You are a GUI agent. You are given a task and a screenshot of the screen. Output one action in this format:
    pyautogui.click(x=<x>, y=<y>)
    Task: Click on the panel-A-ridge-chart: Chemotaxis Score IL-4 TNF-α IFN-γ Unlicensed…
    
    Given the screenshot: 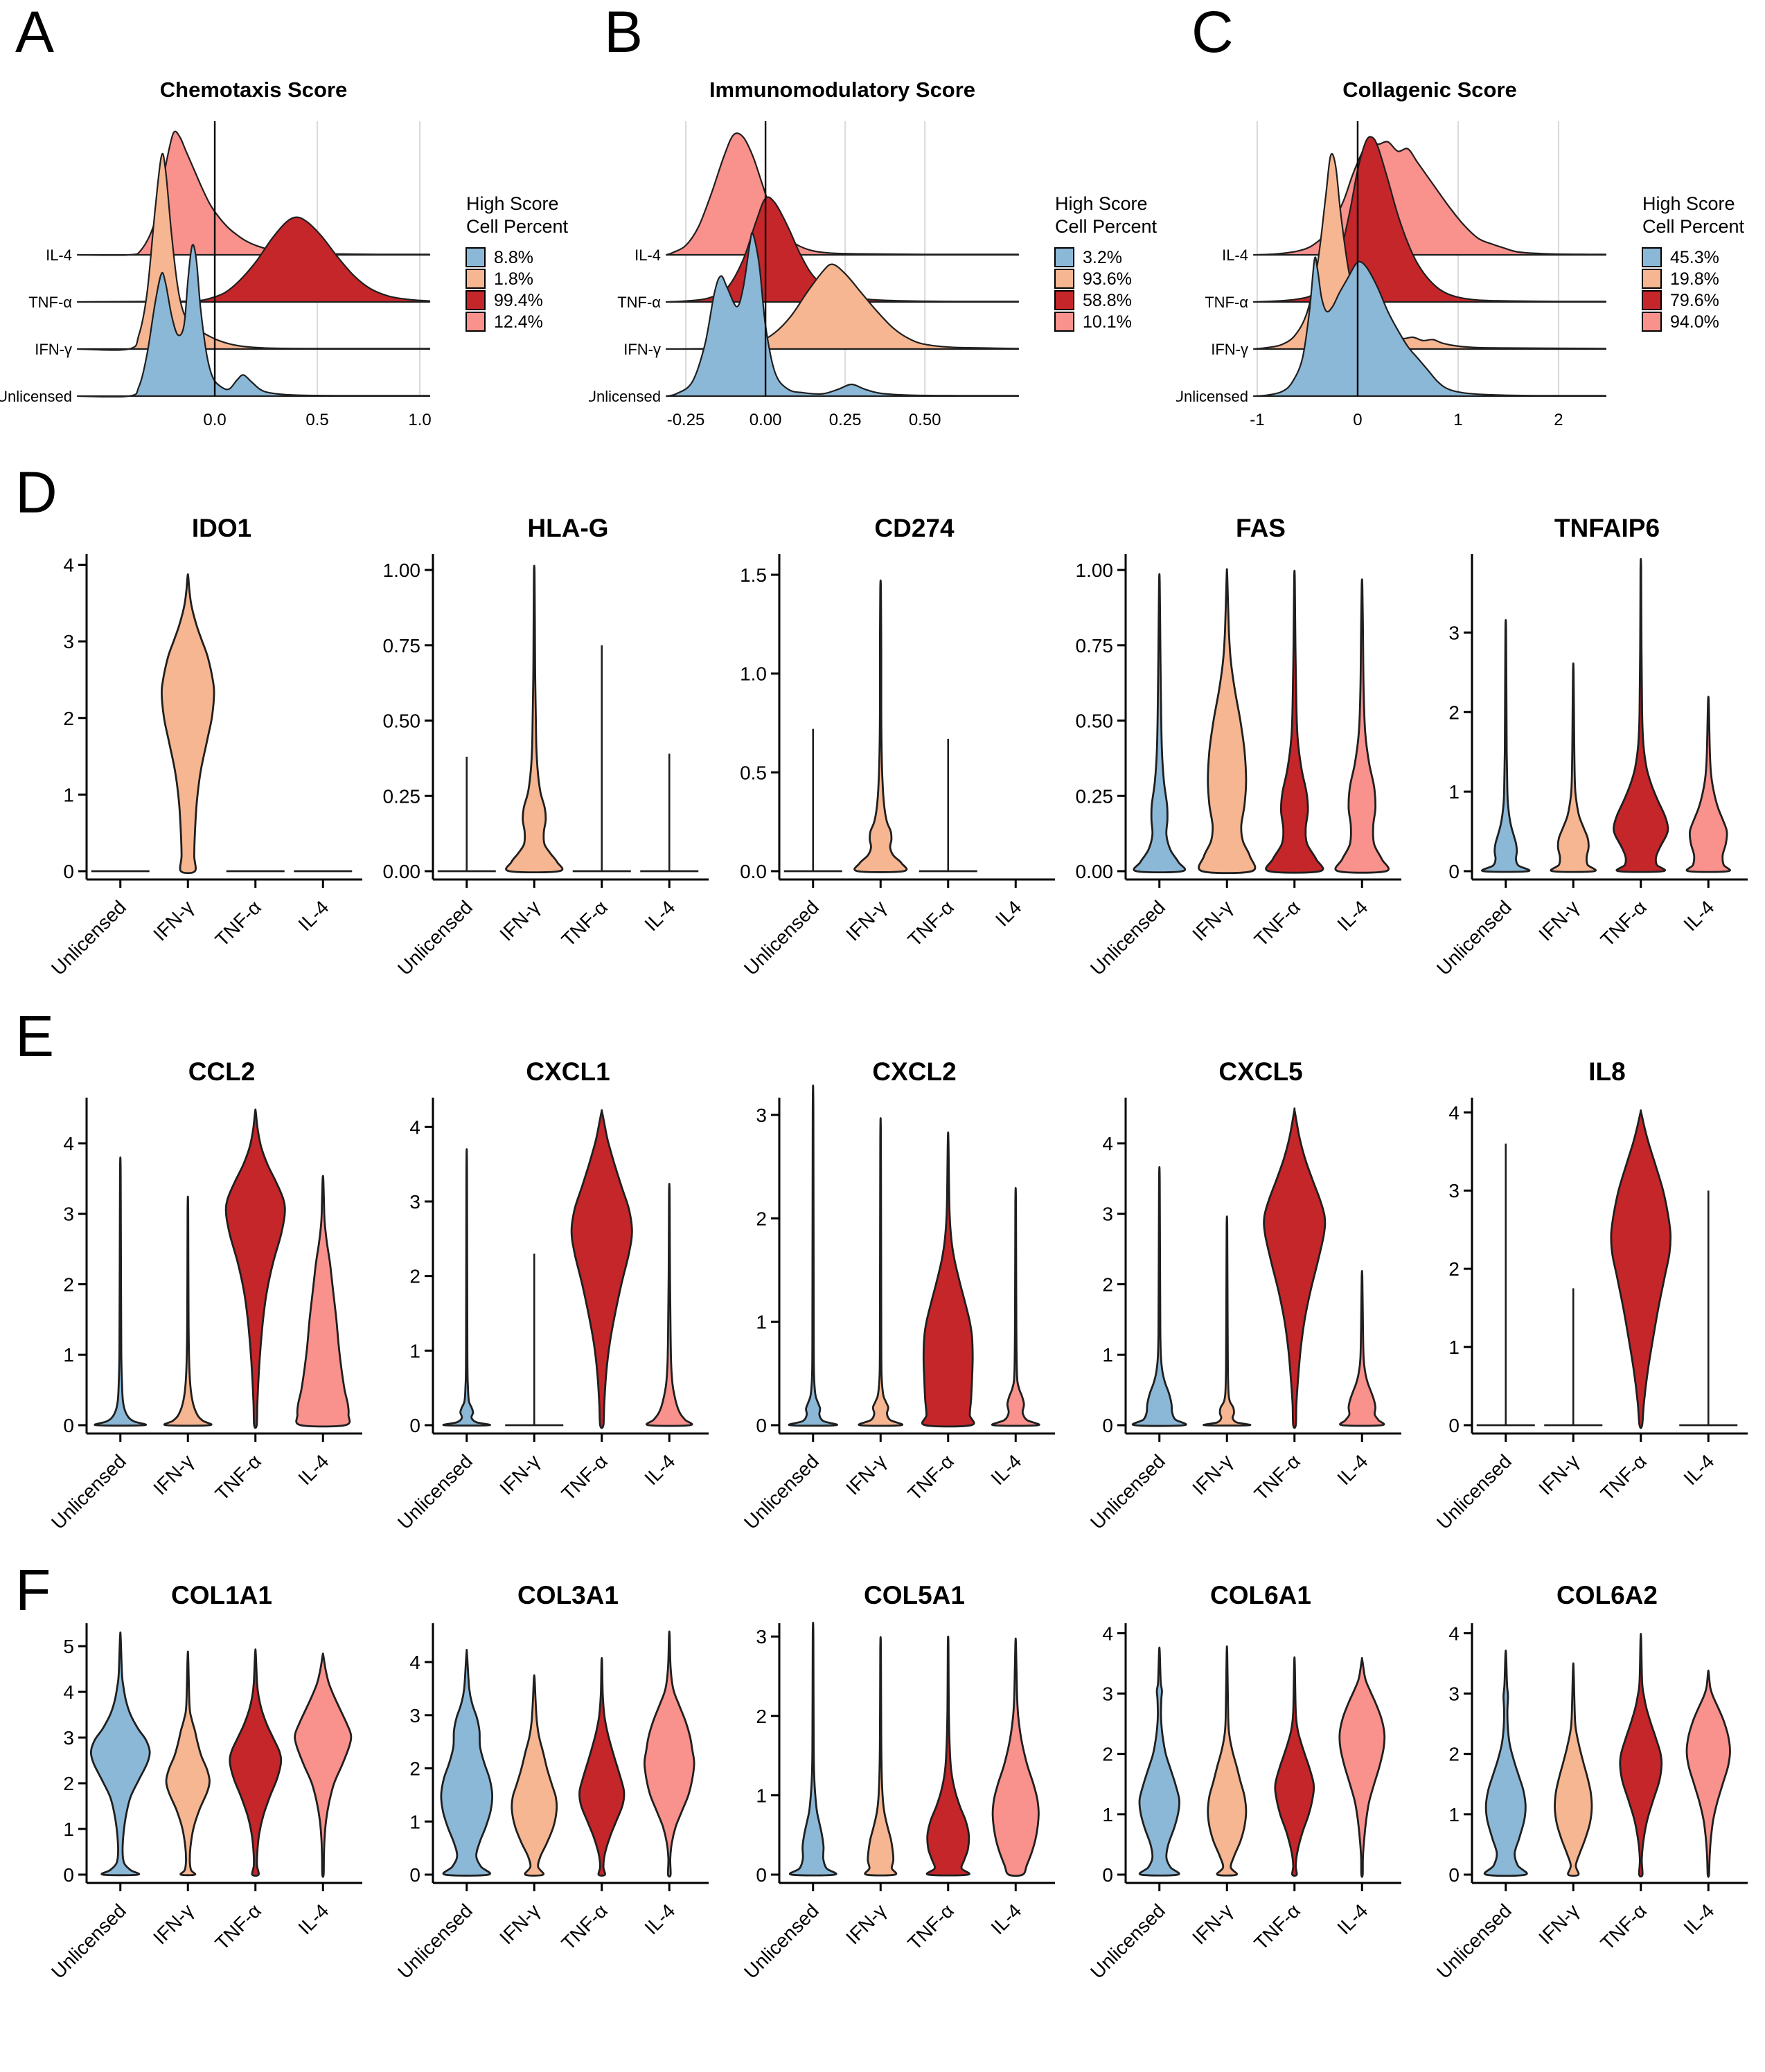 What is the action you would take?
    pyautogui.click(x=294, y=228)
    